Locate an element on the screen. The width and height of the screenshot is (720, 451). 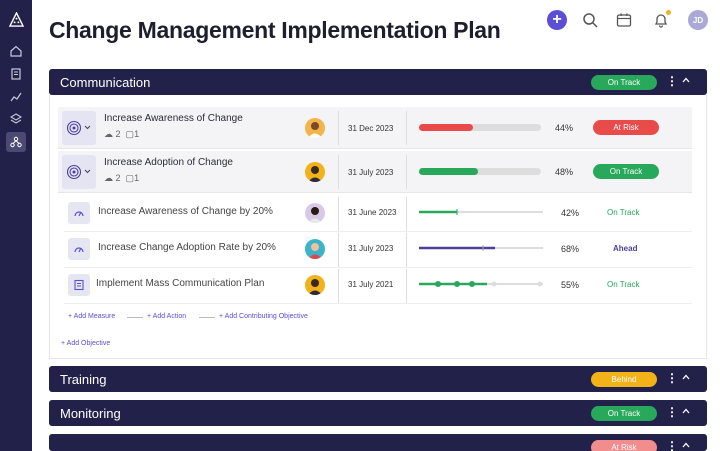
separator is located at coordinates (207, 317).